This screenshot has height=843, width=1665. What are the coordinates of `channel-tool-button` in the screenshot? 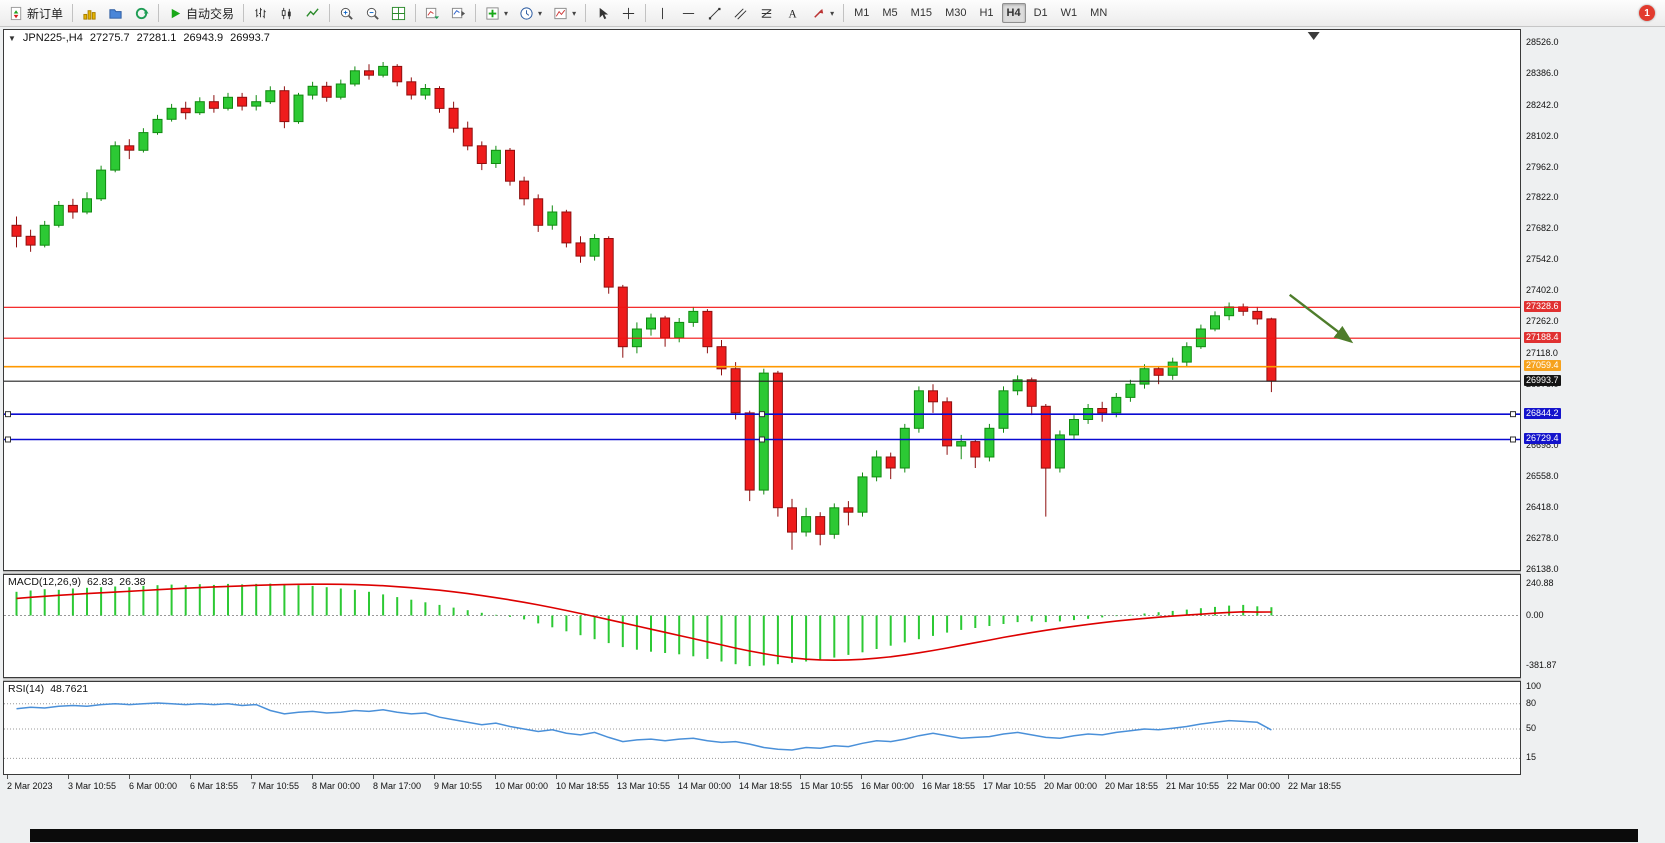 It's located at (740, 13).